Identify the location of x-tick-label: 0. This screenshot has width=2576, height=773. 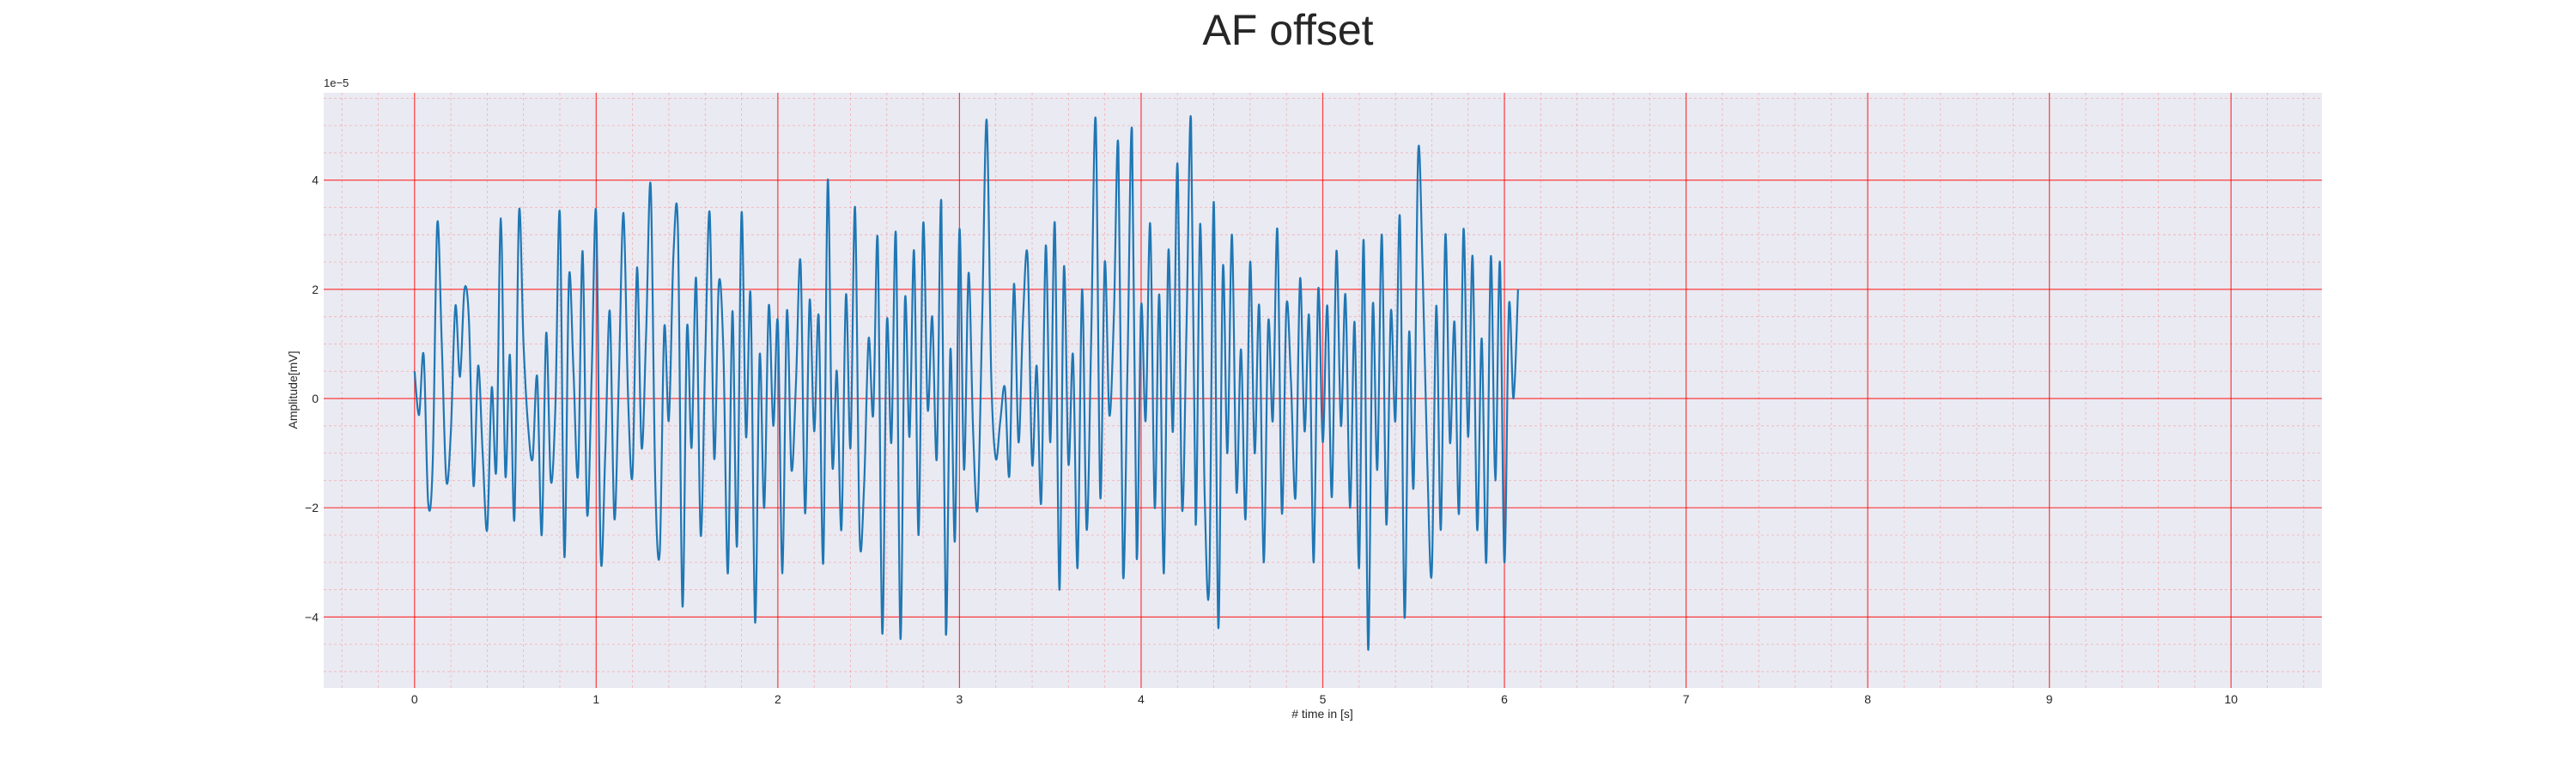
(414, 699).